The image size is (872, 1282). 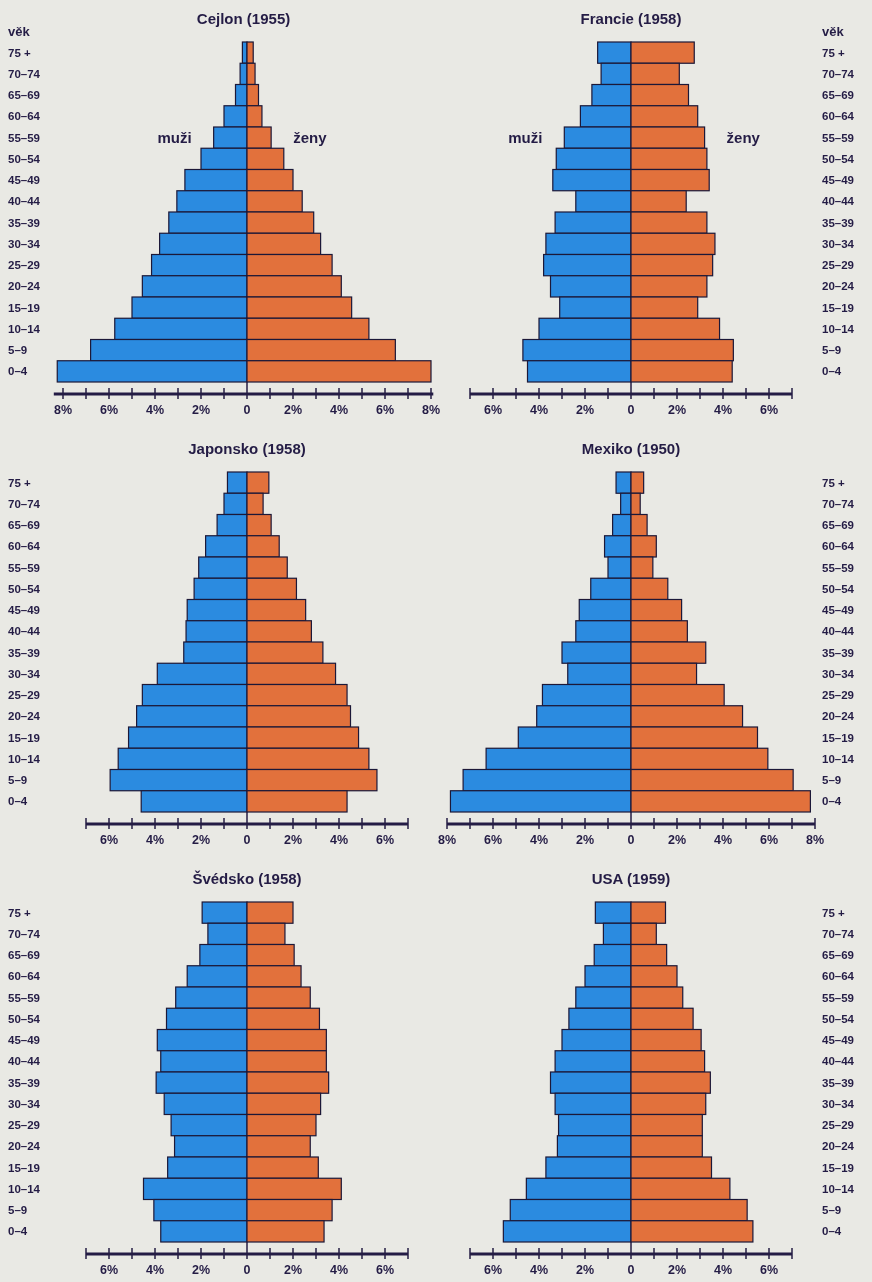 What do you see at coordinates (247, 448) in the screenshot?
I see `chart-title: Japonsko (1958)` at bounding box center [247, 448].